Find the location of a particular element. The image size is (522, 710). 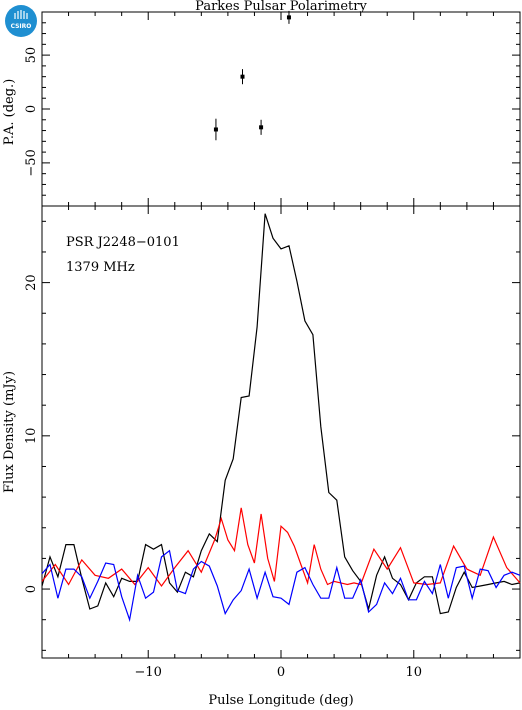

pulsar-name-annotation: PSR J2248−0101 is located at coordinates (123, 242).